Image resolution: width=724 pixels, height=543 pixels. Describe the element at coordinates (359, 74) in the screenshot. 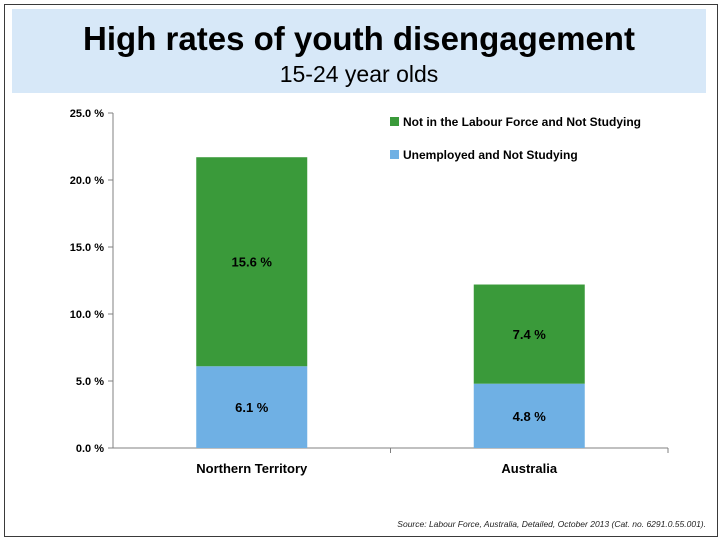

I see `chart-subtitle: 15-24 year olds` at that location.